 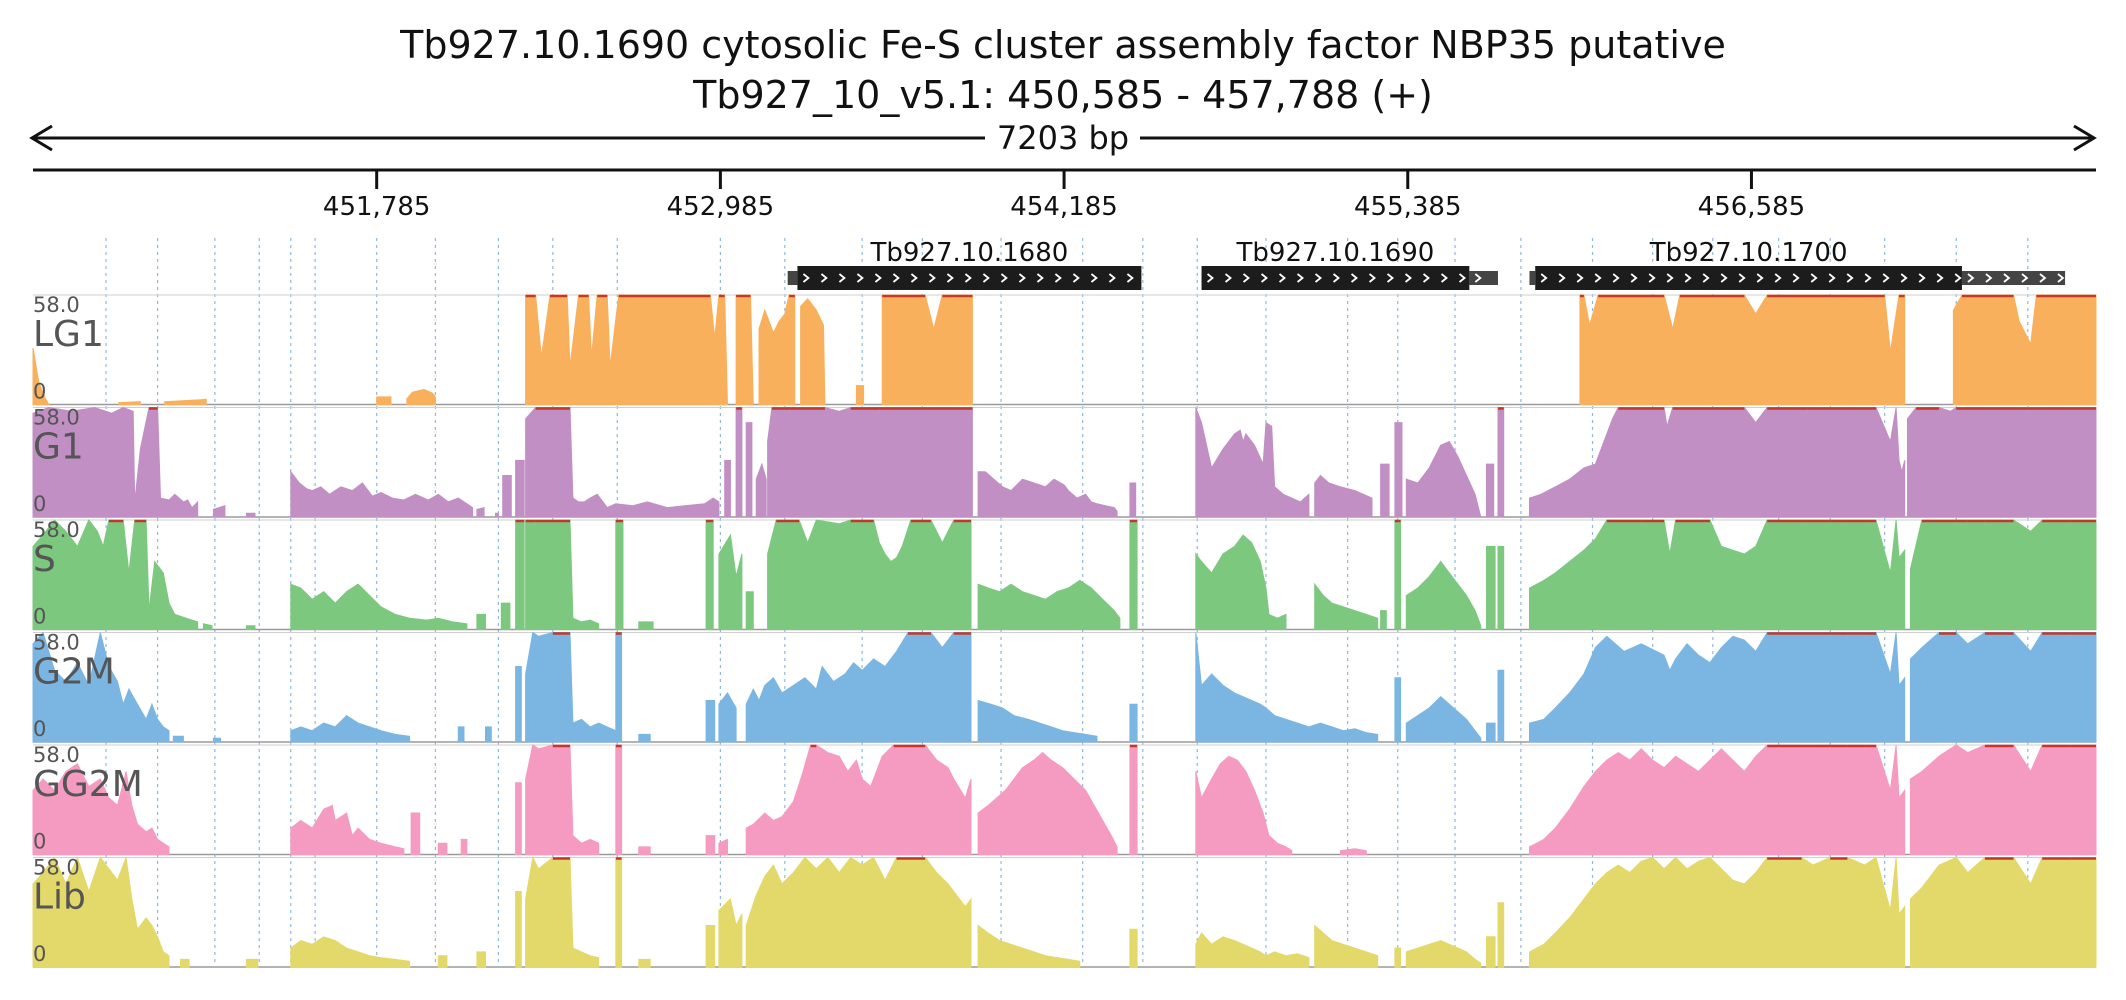 I want to click on gene-label-2: Tb927.10.1700, so click(x=1748, y=253).